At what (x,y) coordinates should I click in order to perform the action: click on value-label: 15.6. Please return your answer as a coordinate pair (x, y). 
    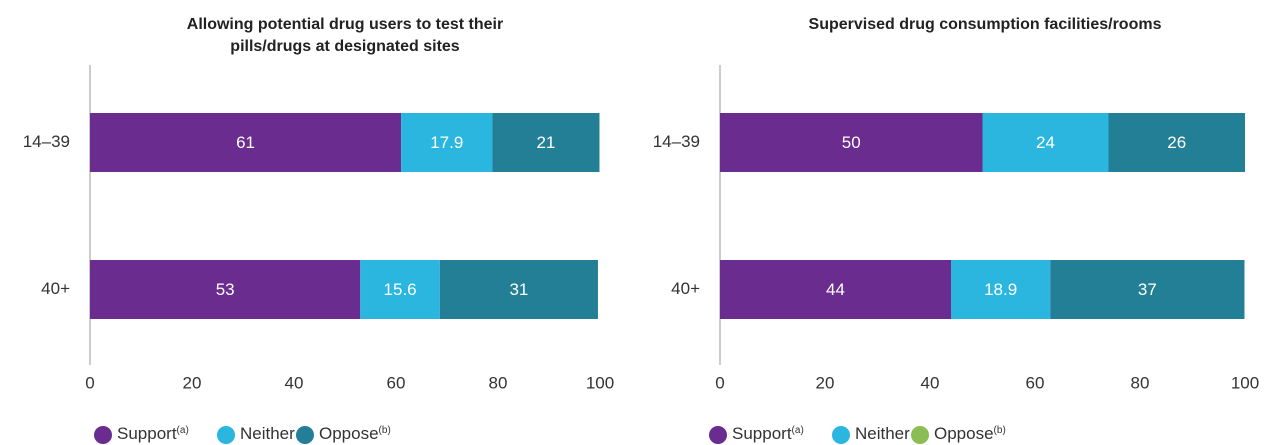
    Looking at the image, I should click on (400, 289).